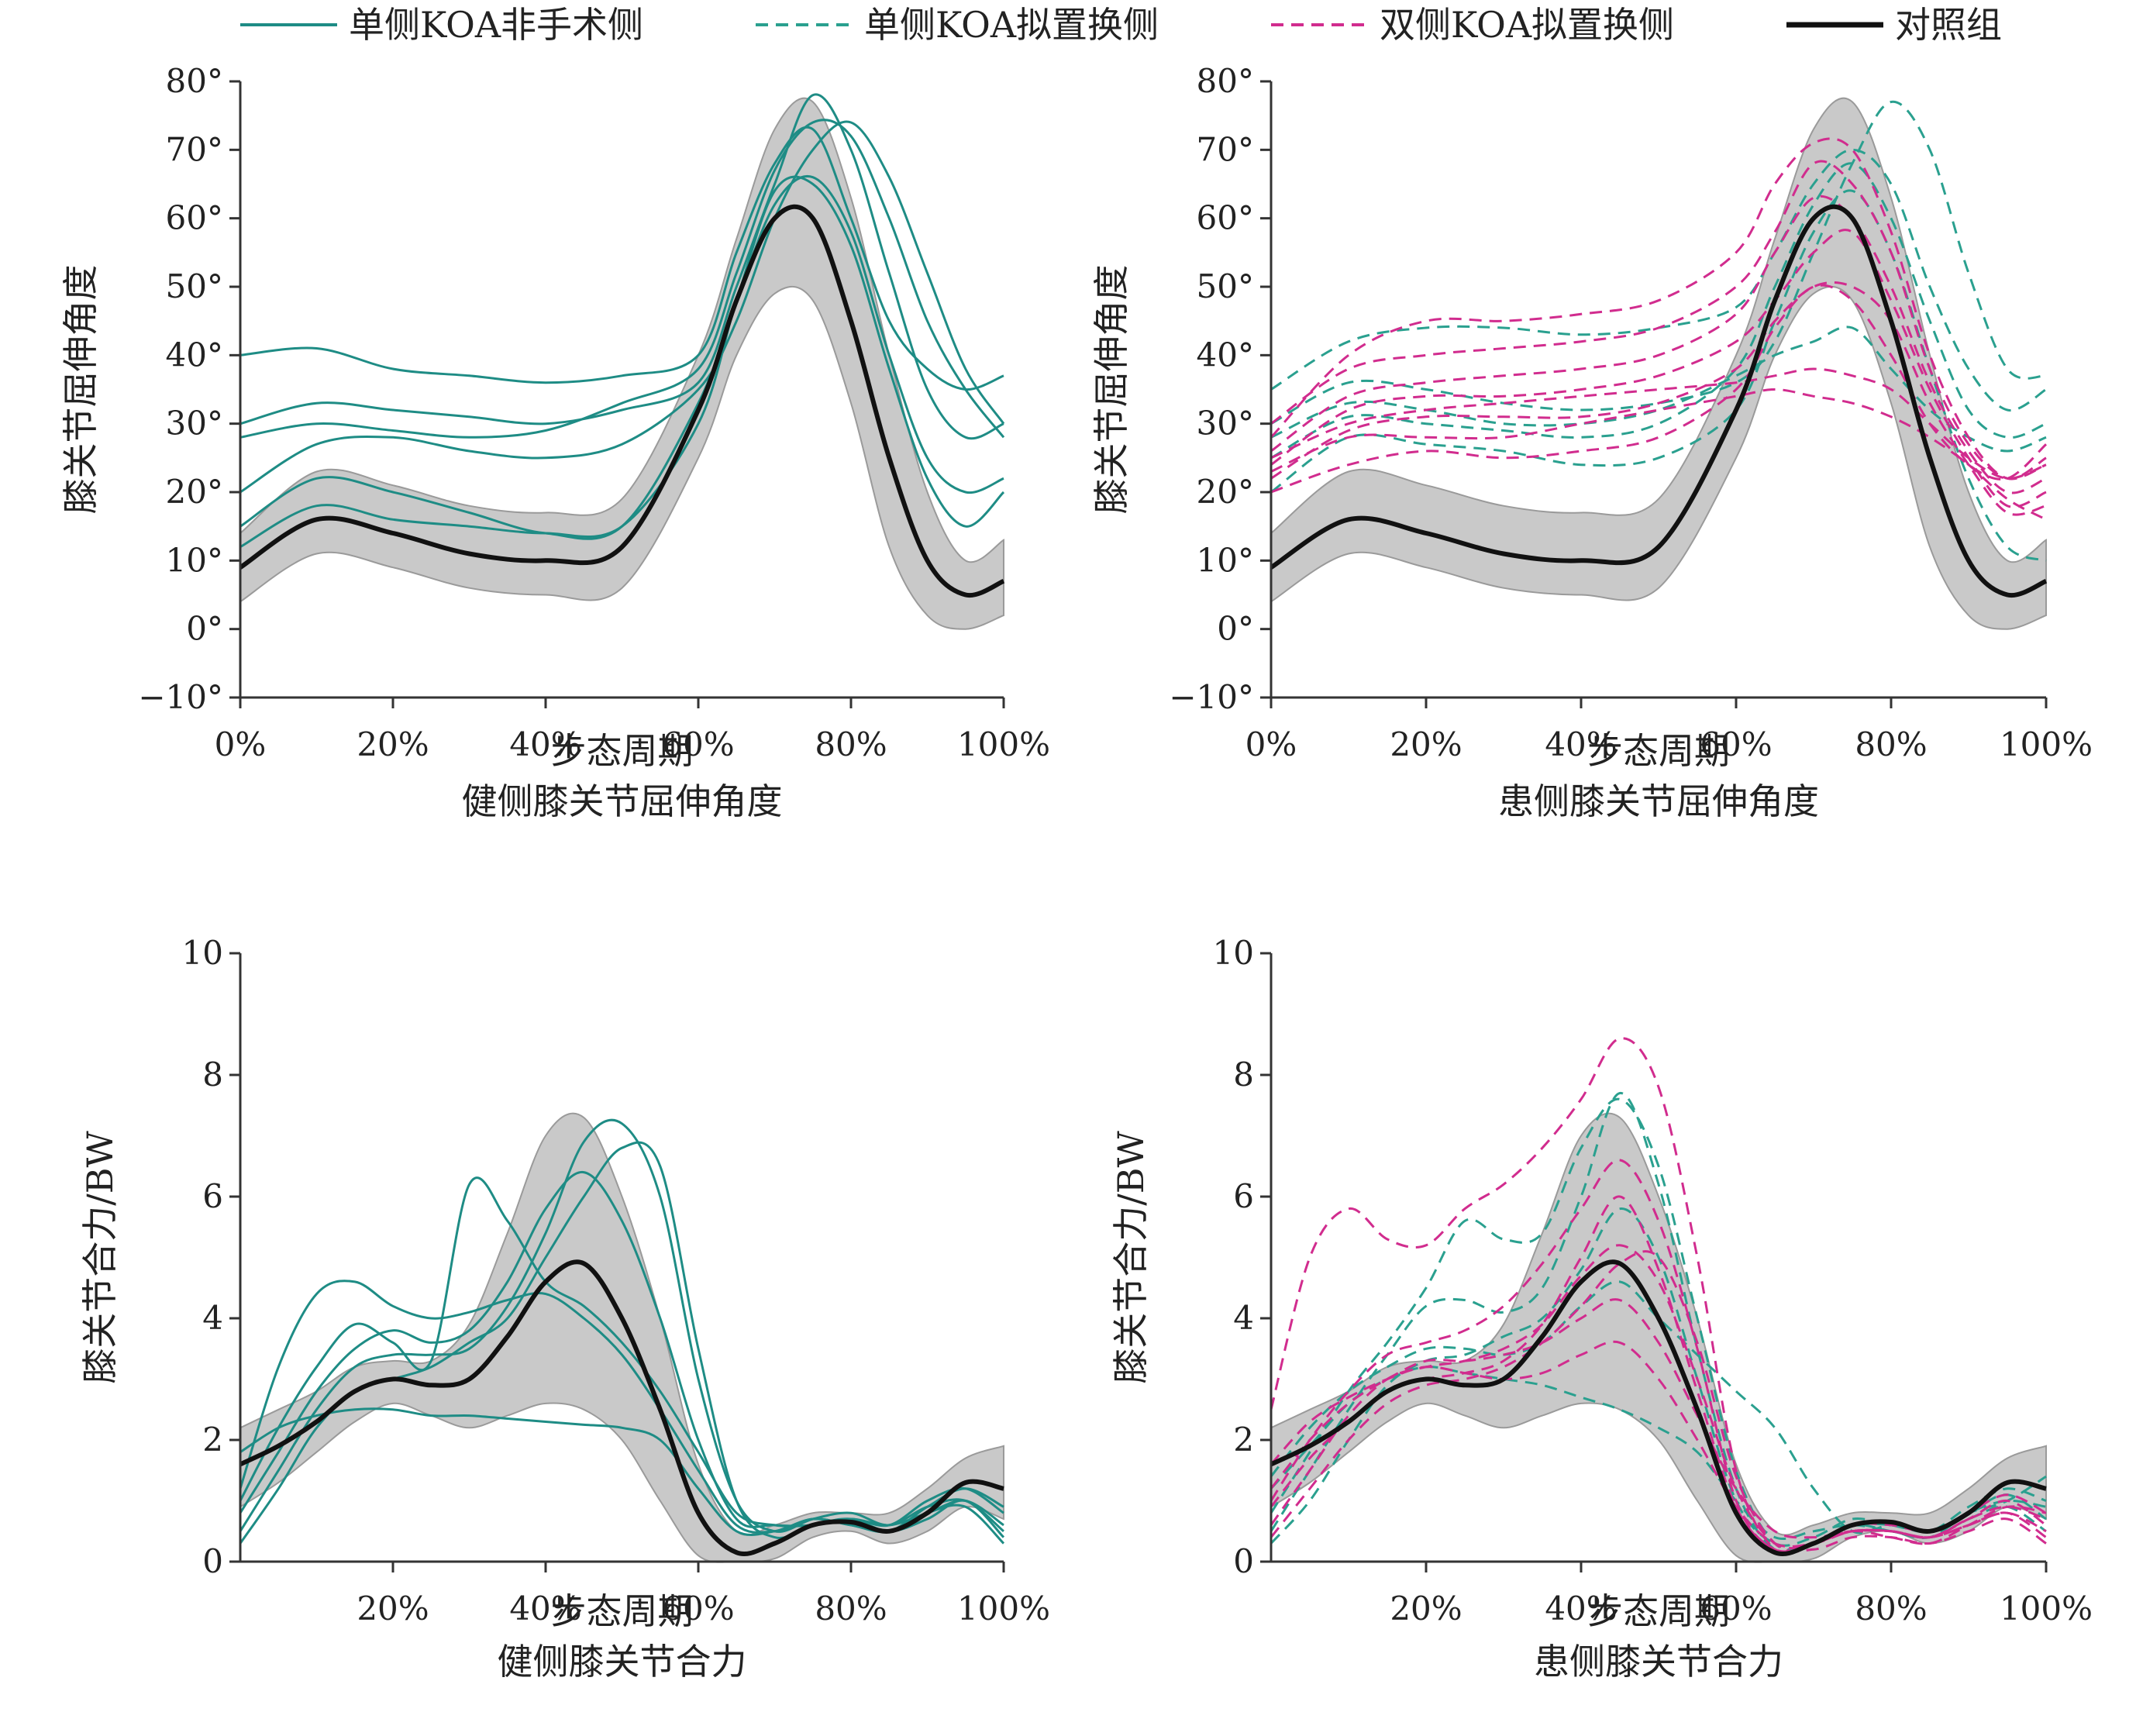  Describe the element at coordinates (1011, 25) in the screenshot. I see `legend-label: 单侧KOA拟置换侧` at that location.